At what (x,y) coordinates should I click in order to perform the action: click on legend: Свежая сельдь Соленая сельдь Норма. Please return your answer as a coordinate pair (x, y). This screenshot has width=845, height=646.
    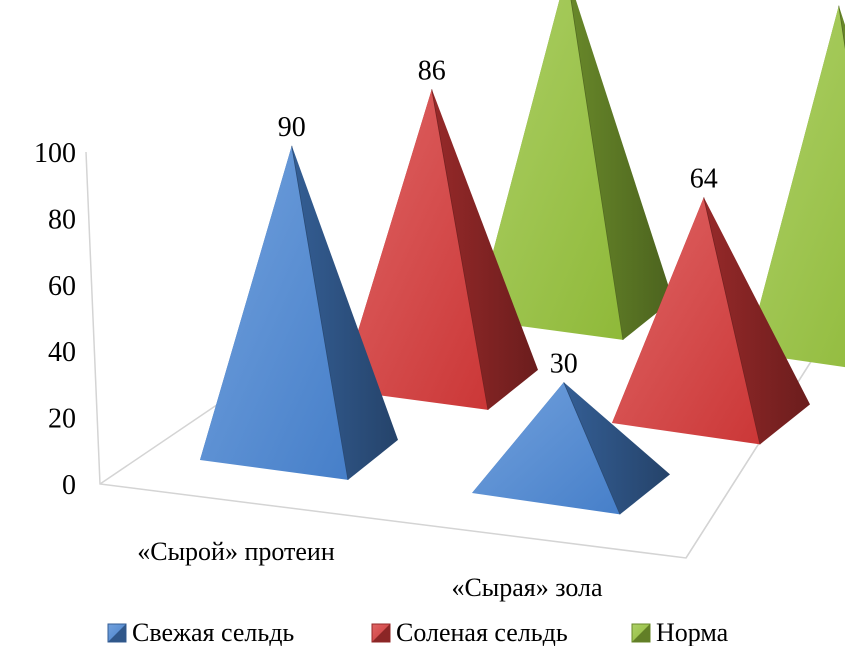
    Looking at the image, I should click on (418, 632).